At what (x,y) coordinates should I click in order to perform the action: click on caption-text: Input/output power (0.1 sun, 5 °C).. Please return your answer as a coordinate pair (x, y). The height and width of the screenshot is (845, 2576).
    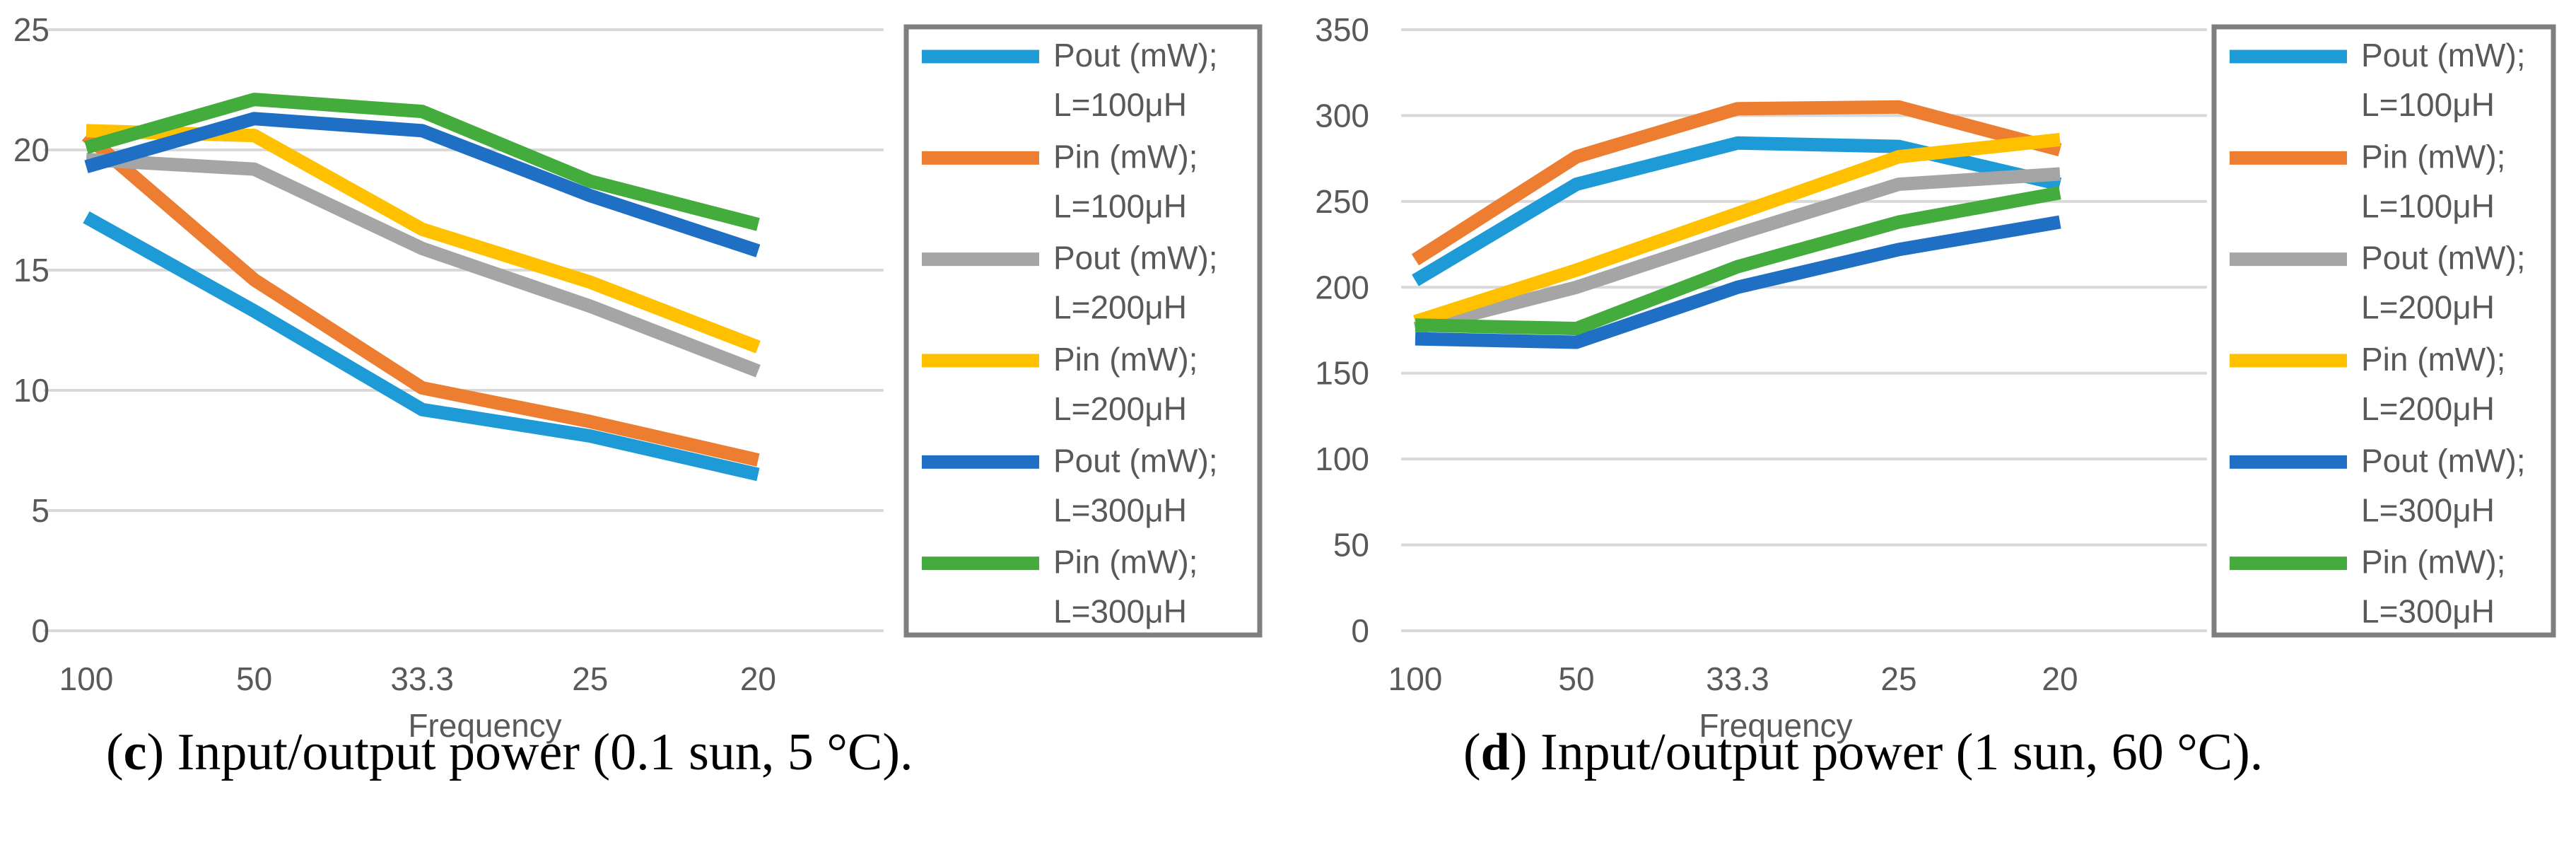
    Looking at the image, I should click on (538, 752).